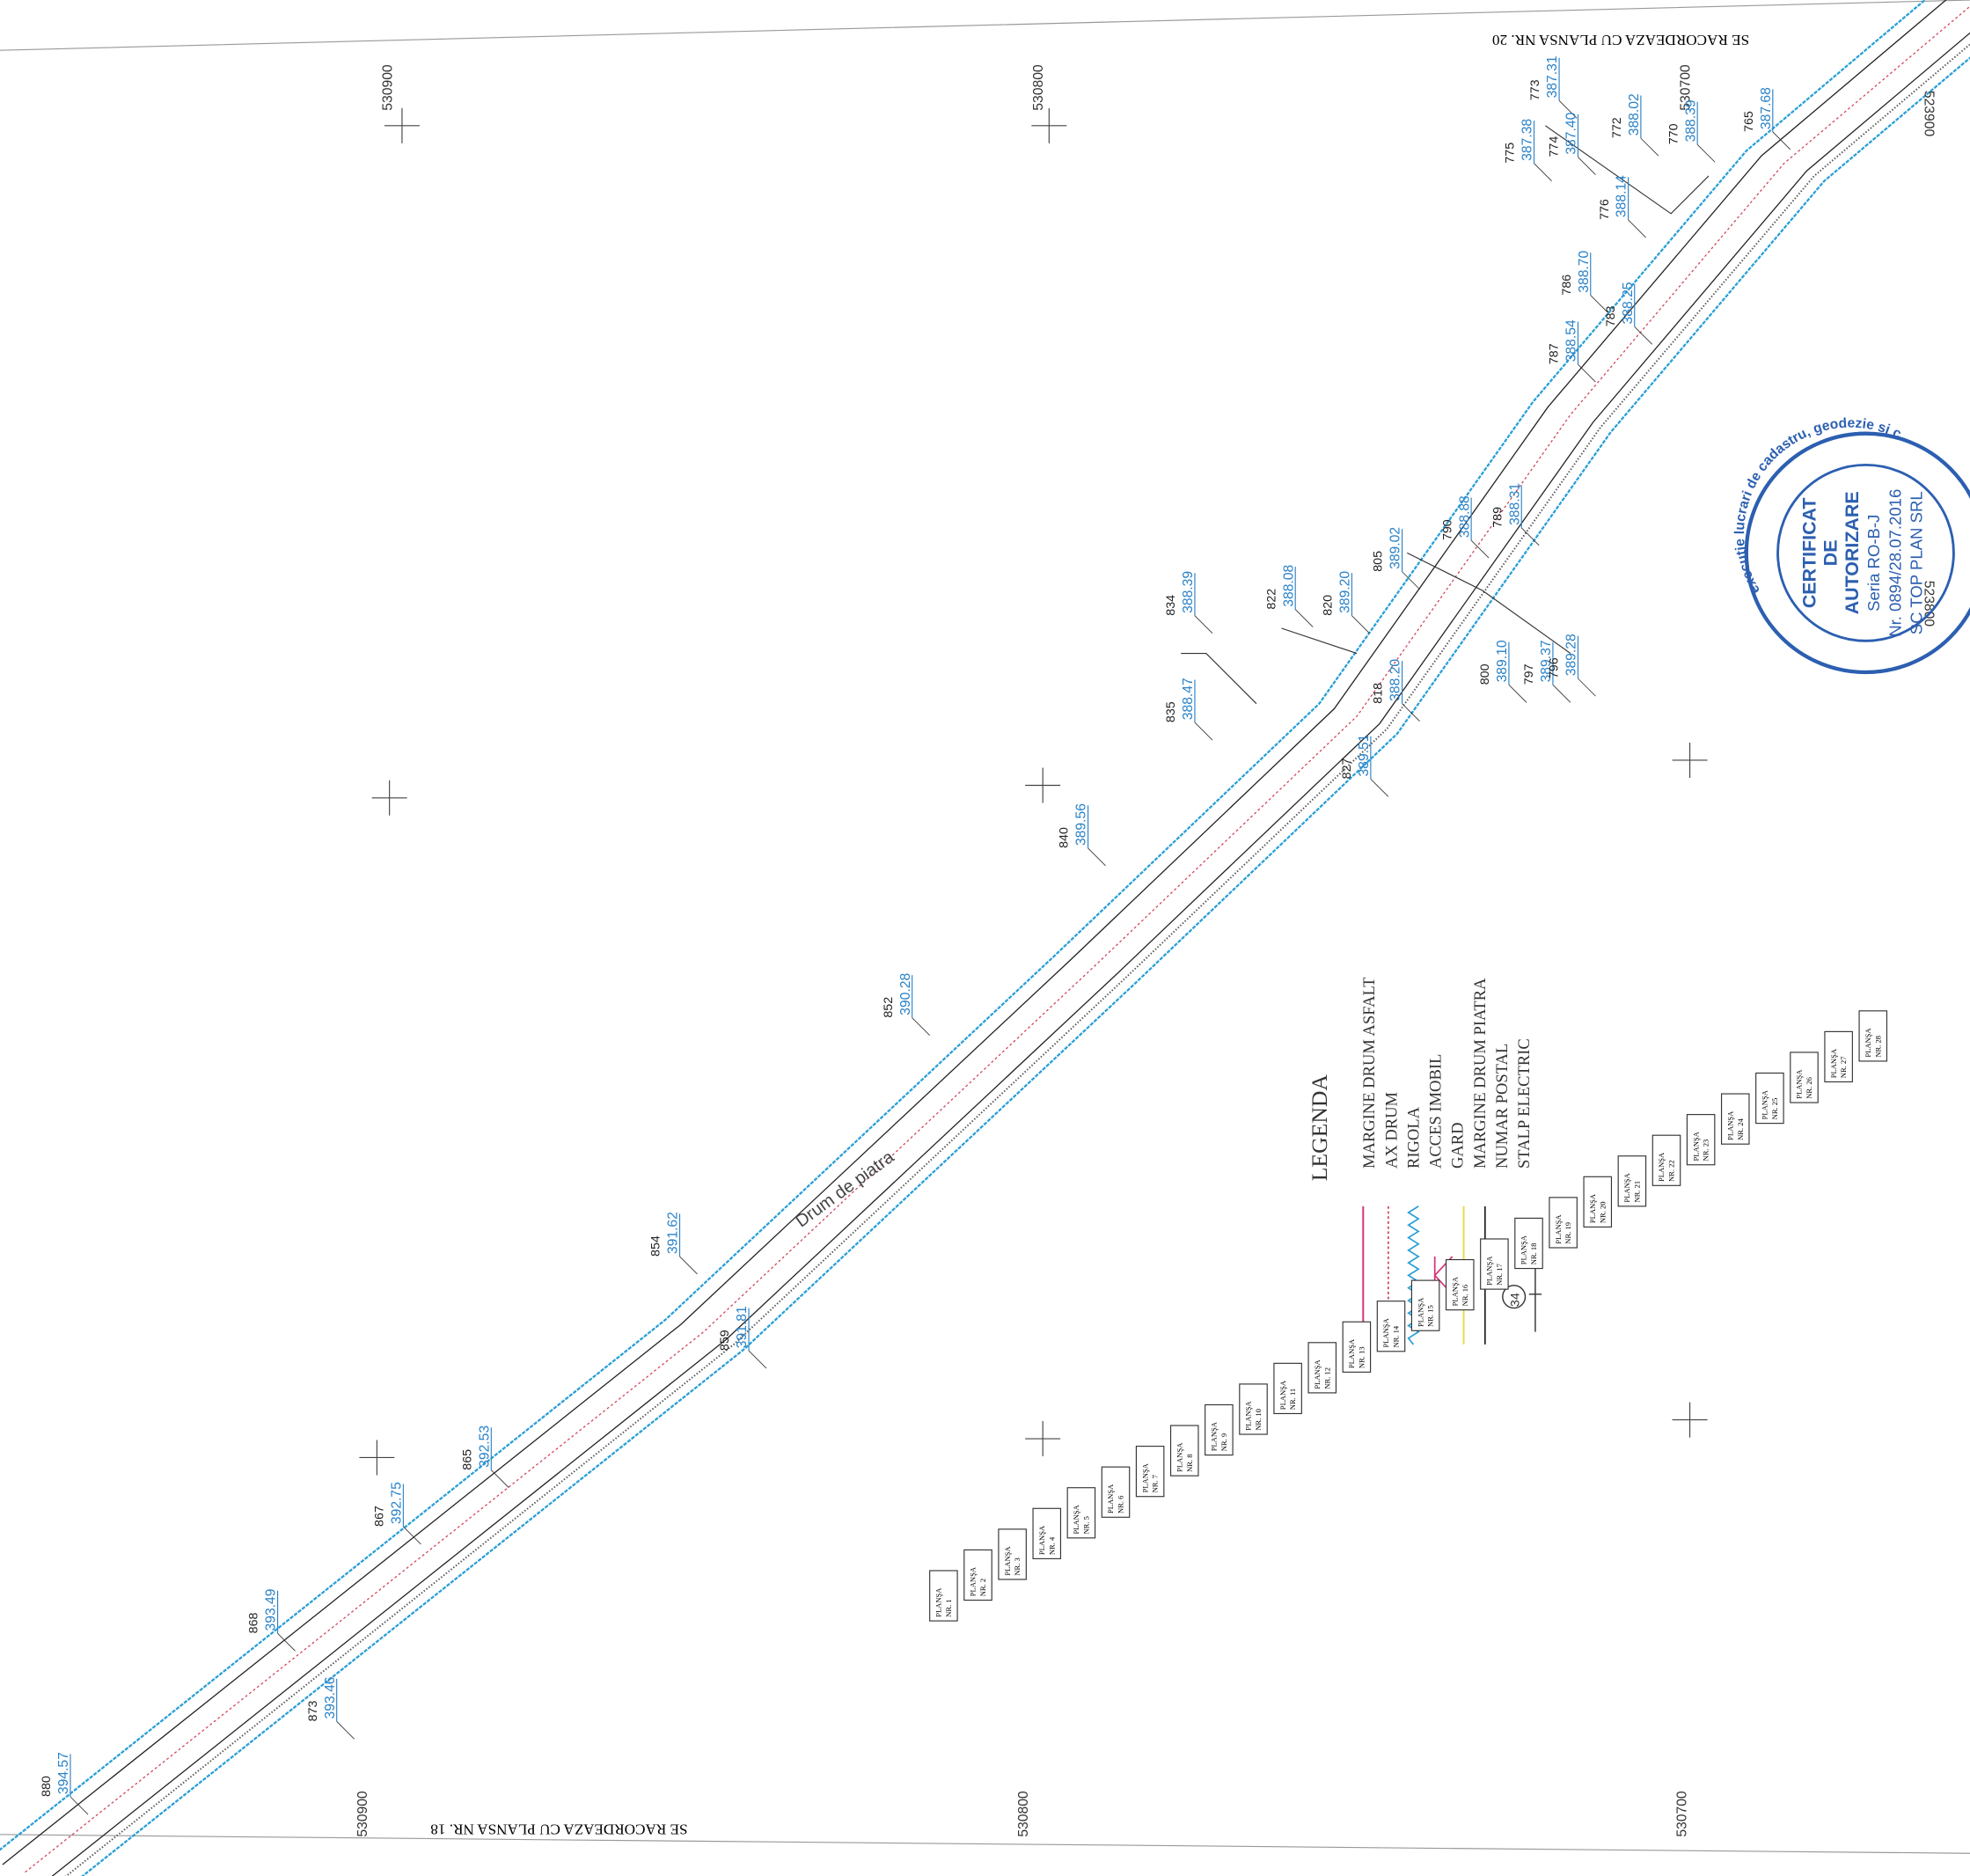 The image size is (1970, 1876). I want to click on stamp-line: Nr. 0894/28.07.2016, so click(1895, 563).